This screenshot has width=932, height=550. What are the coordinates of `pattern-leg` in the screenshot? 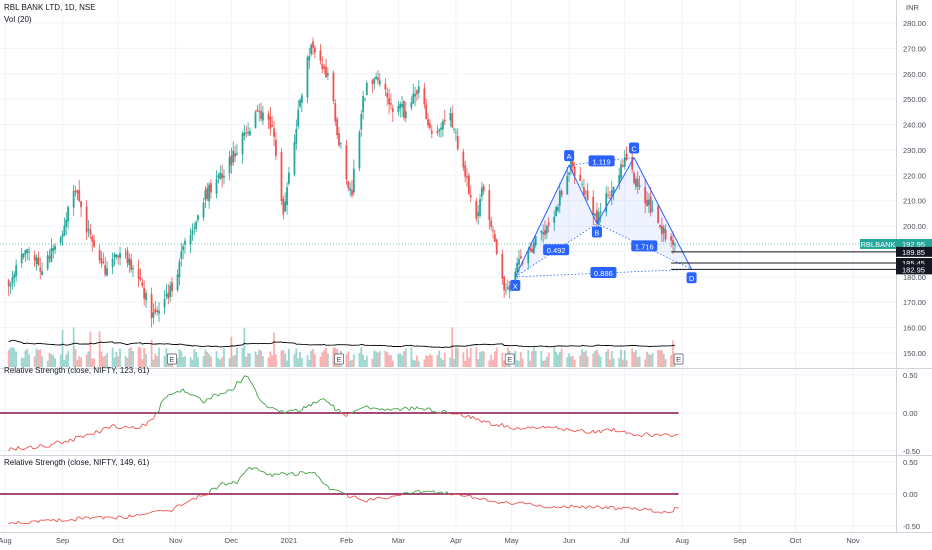 It's located at (615, 190).